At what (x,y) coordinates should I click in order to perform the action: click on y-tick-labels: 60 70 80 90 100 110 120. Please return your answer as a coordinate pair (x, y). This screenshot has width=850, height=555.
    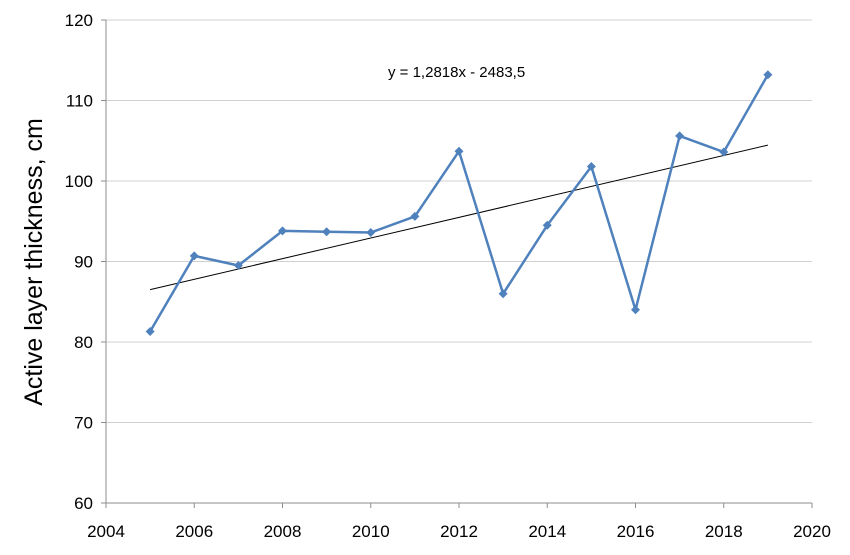
    Looking at the image, I should click on (79, 262).